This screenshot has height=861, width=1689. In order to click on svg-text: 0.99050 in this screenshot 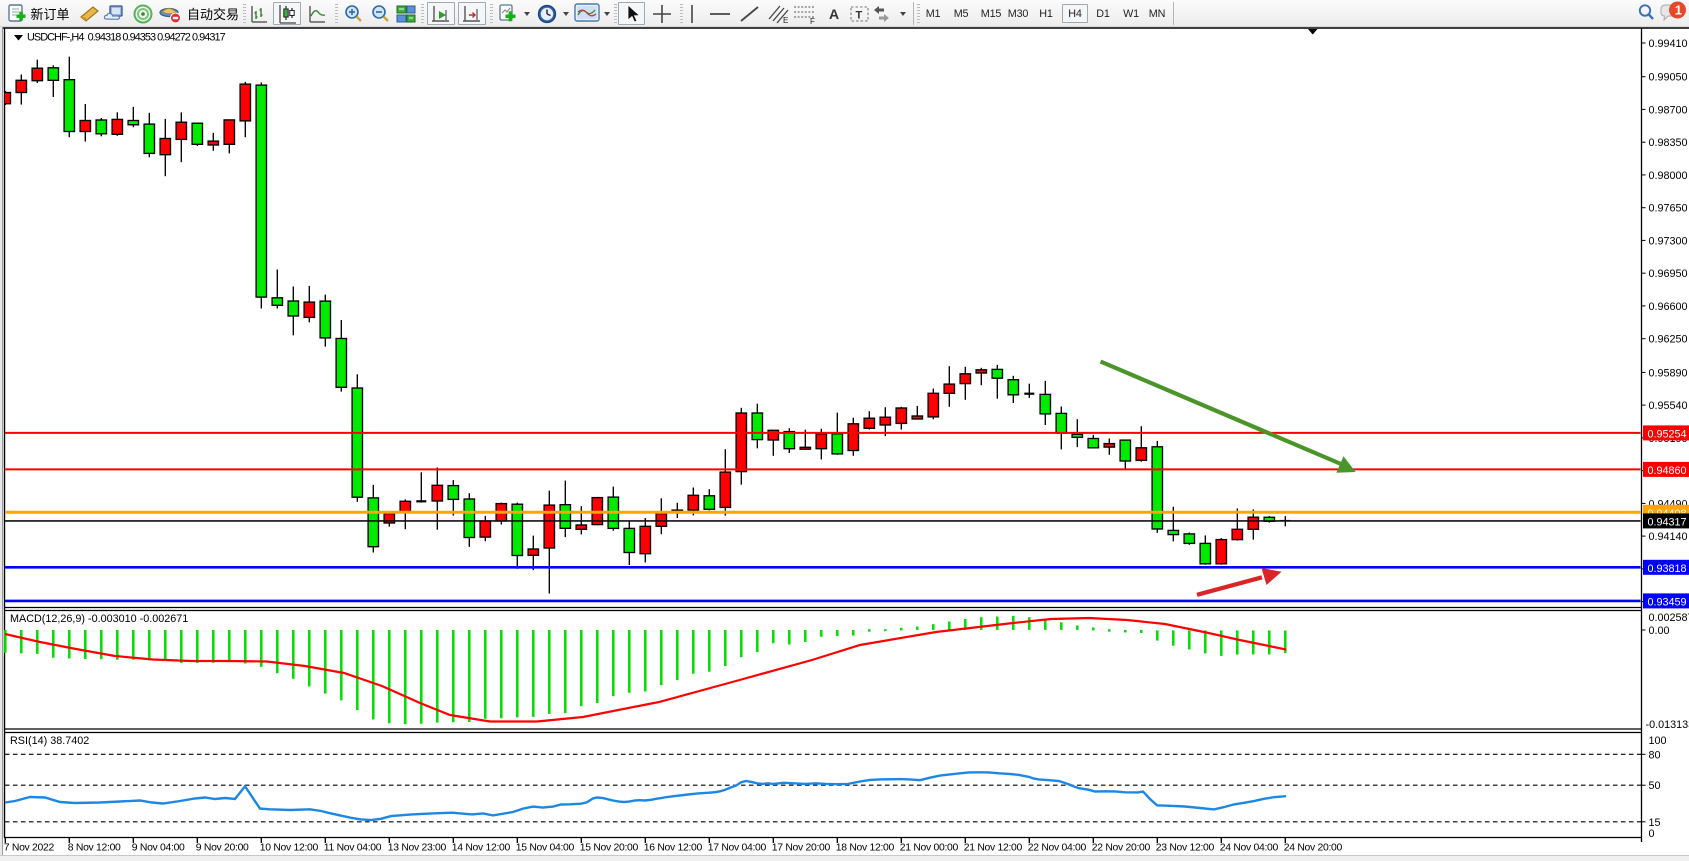, I will do `click(1668, 78)`.